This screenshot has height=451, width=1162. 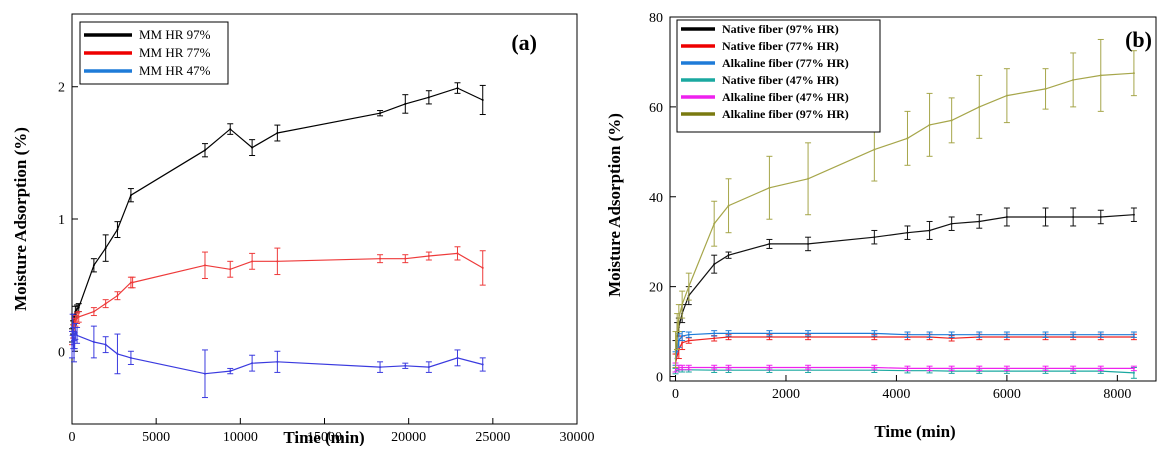 What do you see at coordinates (1117, 394) in the screenshot?
I see `x-tick-label: 8000` at bounding box center [1117, 394].